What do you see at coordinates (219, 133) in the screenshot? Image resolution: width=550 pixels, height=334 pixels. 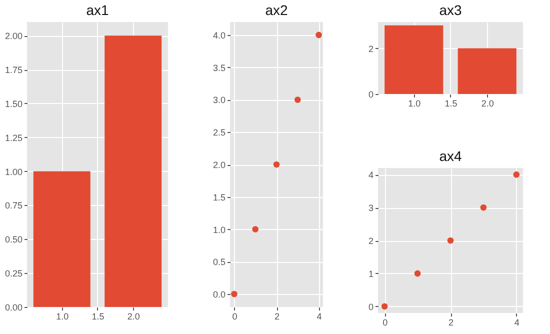 I see `y-tick-label: 2.5` at bounding box center [219, 133].